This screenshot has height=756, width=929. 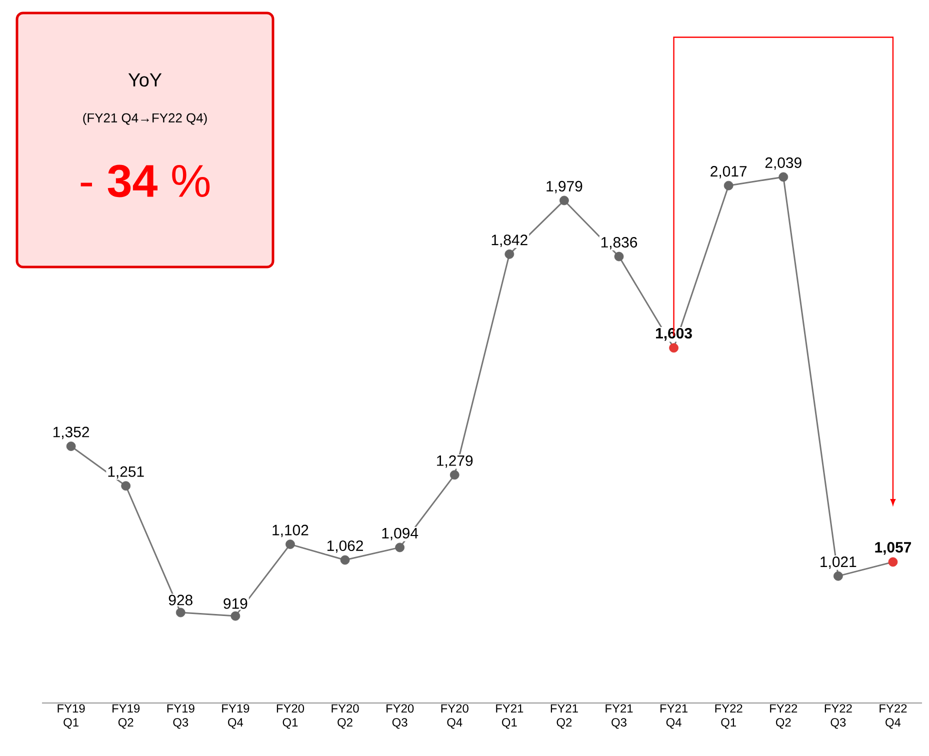 I want to click on data-label: 1,094, so click(x=400, y=534).